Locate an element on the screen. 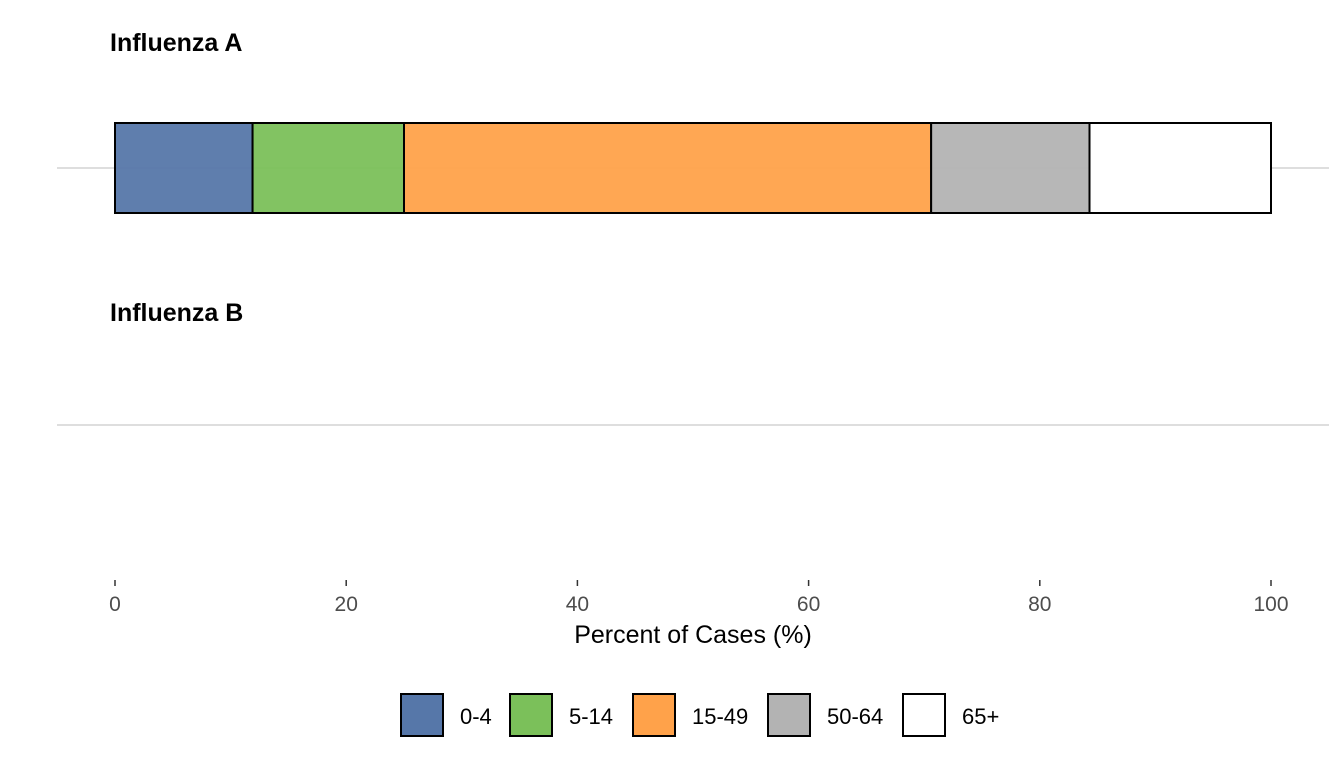  x-tick-label: 60 is located at coordinates (808, 604).